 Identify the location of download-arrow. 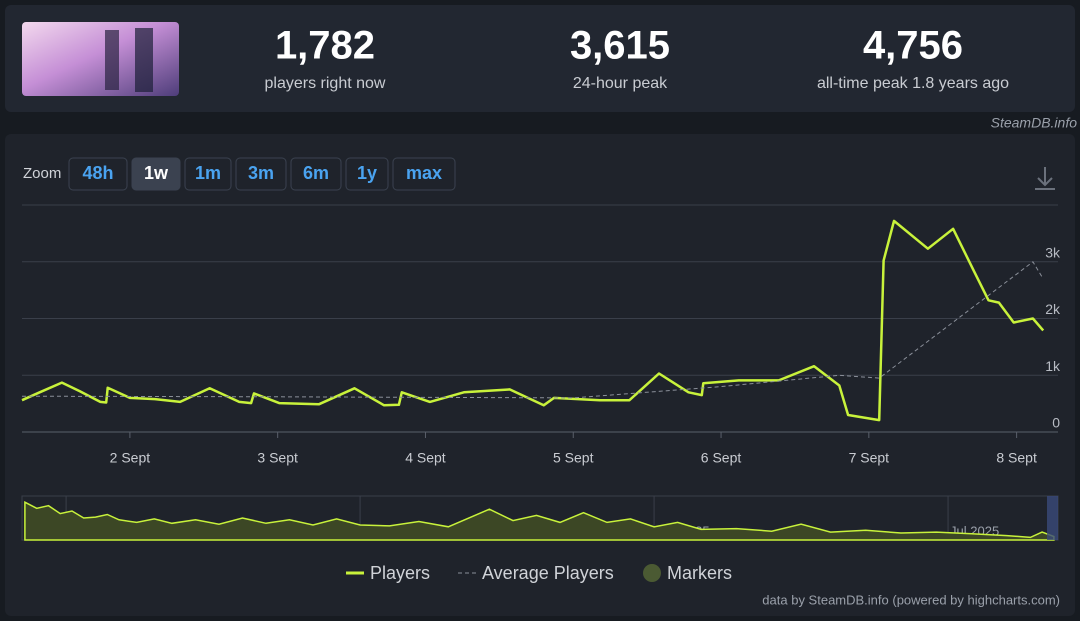
(1045, 178).